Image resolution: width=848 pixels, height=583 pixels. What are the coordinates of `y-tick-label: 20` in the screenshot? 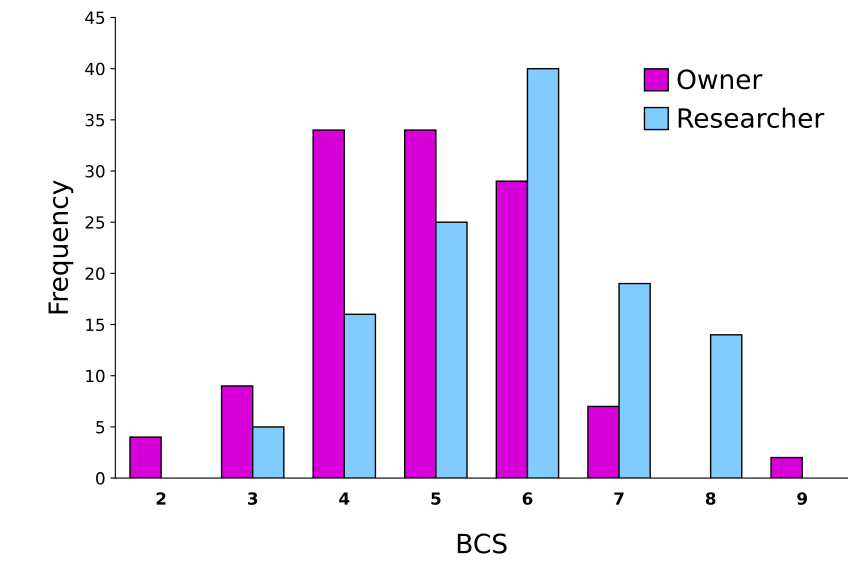 It's located at (95, 273).